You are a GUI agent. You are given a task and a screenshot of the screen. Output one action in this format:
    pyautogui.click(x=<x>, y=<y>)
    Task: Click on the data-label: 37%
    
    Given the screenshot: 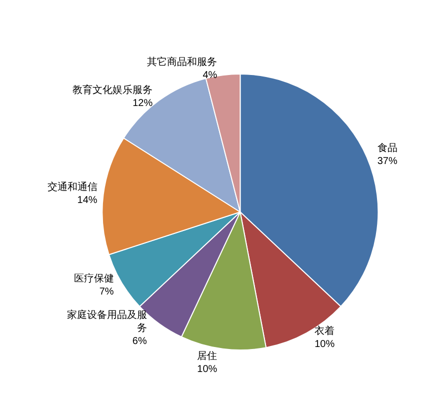 What is the action you would take?
    pyautogui.click(x=387, y=161)
    